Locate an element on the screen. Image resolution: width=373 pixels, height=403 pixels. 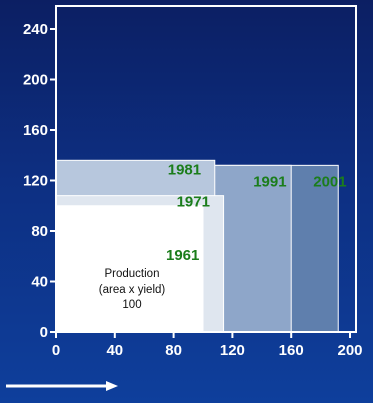
production-note-line1: Production is located at coordinates (132, 274).